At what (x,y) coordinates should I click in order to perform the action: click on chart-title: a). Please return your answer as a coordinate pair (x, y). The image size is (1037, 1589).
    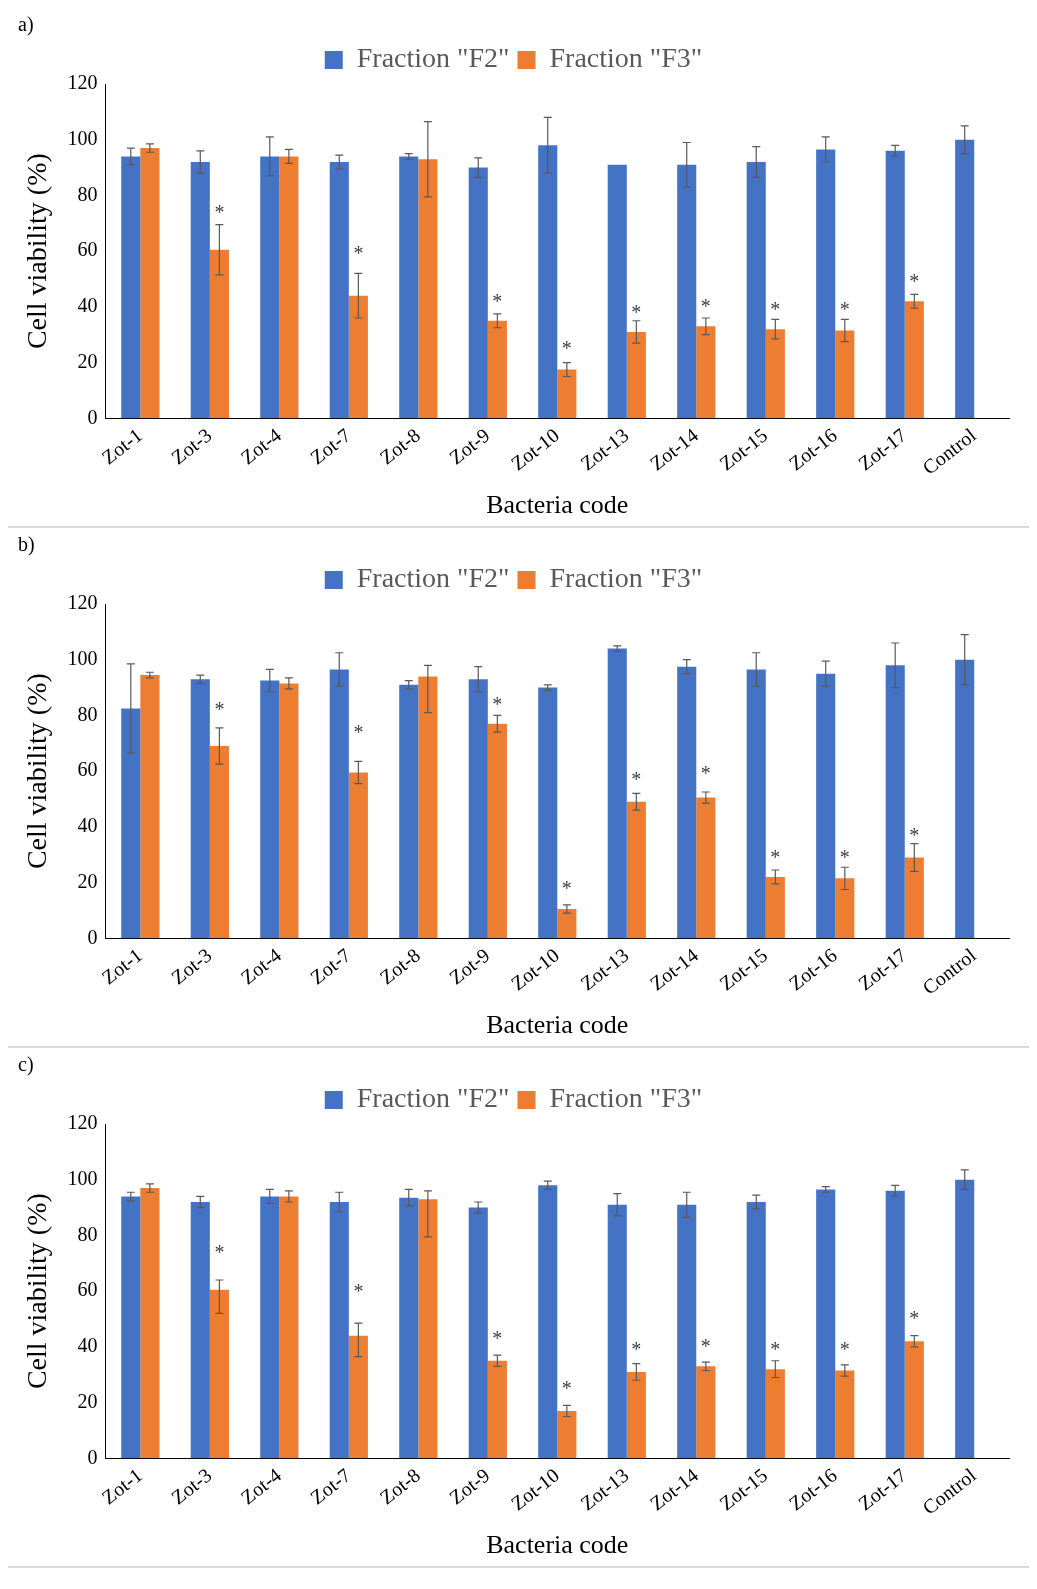
    Looking at the image, I should click on (26, 25).